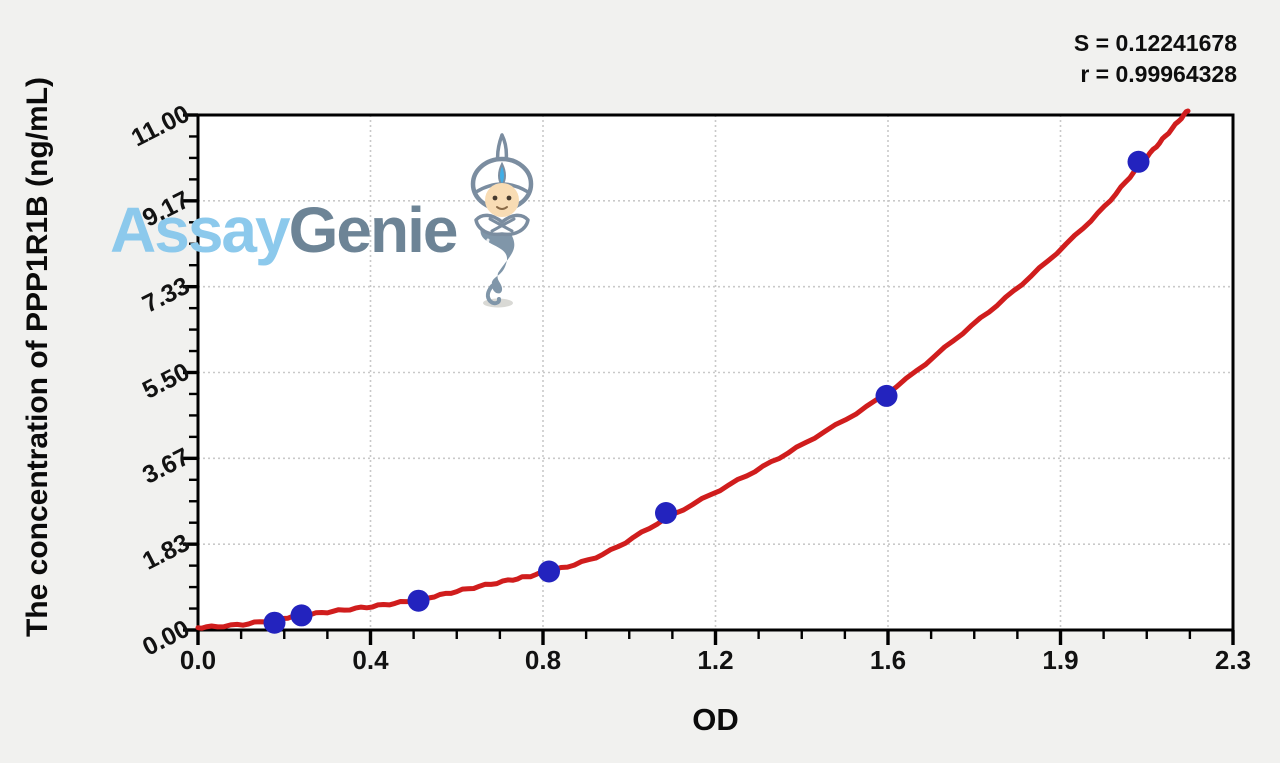 The image size is (1280, 763). What do you see at coordinates (166, 381) in the screenshot?
I see `y-tick-label: 5.50` at bounding box center [166, 381].